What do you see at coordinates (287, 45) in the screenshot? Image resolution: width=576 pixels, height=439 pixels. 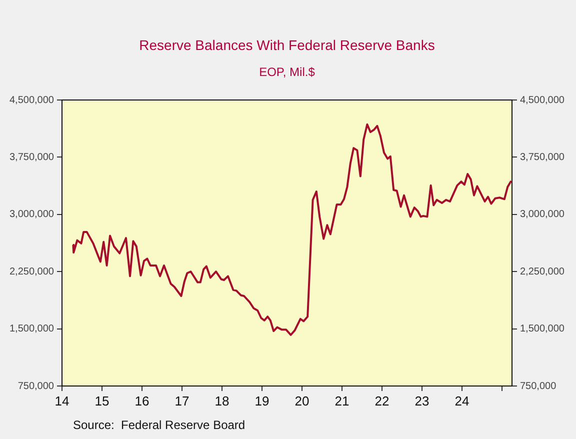 I see `chart-title: Reserve Balances With Federal Reserve Banks` at bounding box center [287, 45].